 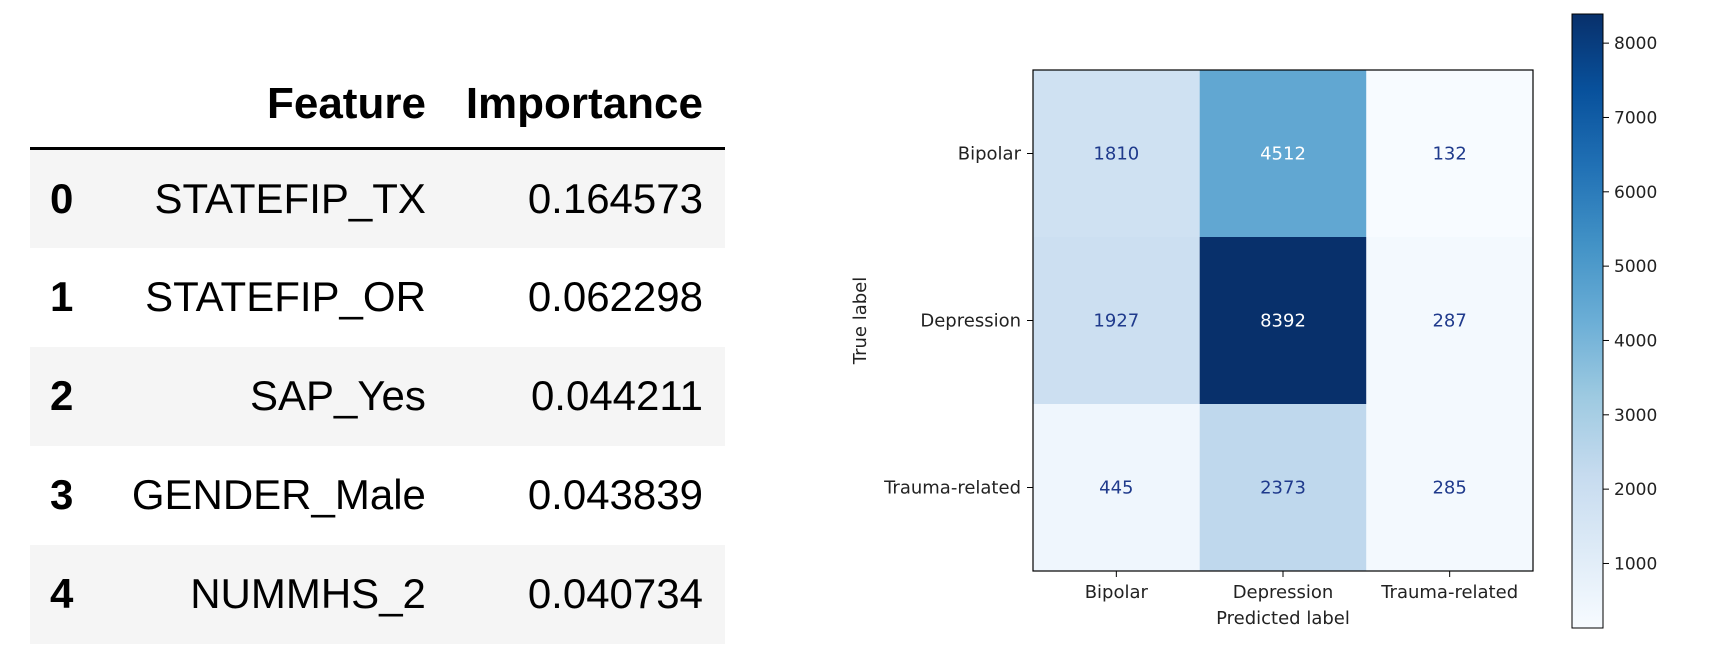 What do you see at coordinates (1587, 321) in the screenshot?
I see `colorbar` at bounding box center [1587, 321].